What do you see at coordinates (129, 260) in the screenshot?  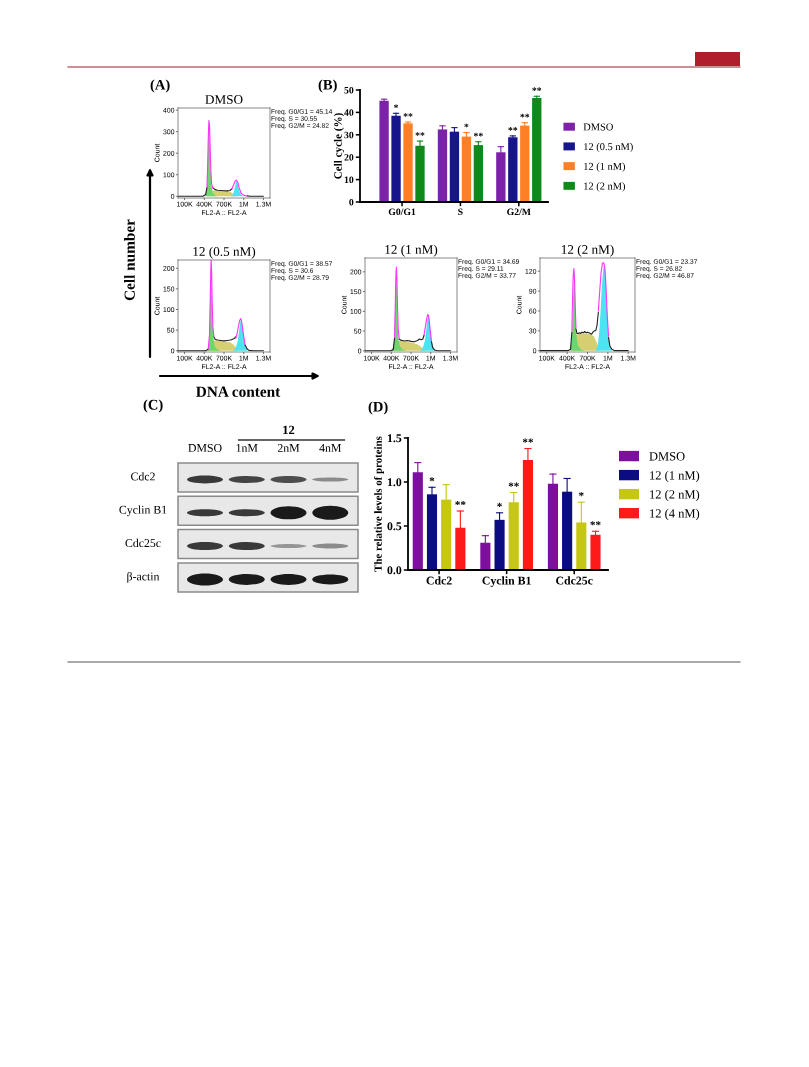 I see `text: Cell number` at bounding box center [129, 260].